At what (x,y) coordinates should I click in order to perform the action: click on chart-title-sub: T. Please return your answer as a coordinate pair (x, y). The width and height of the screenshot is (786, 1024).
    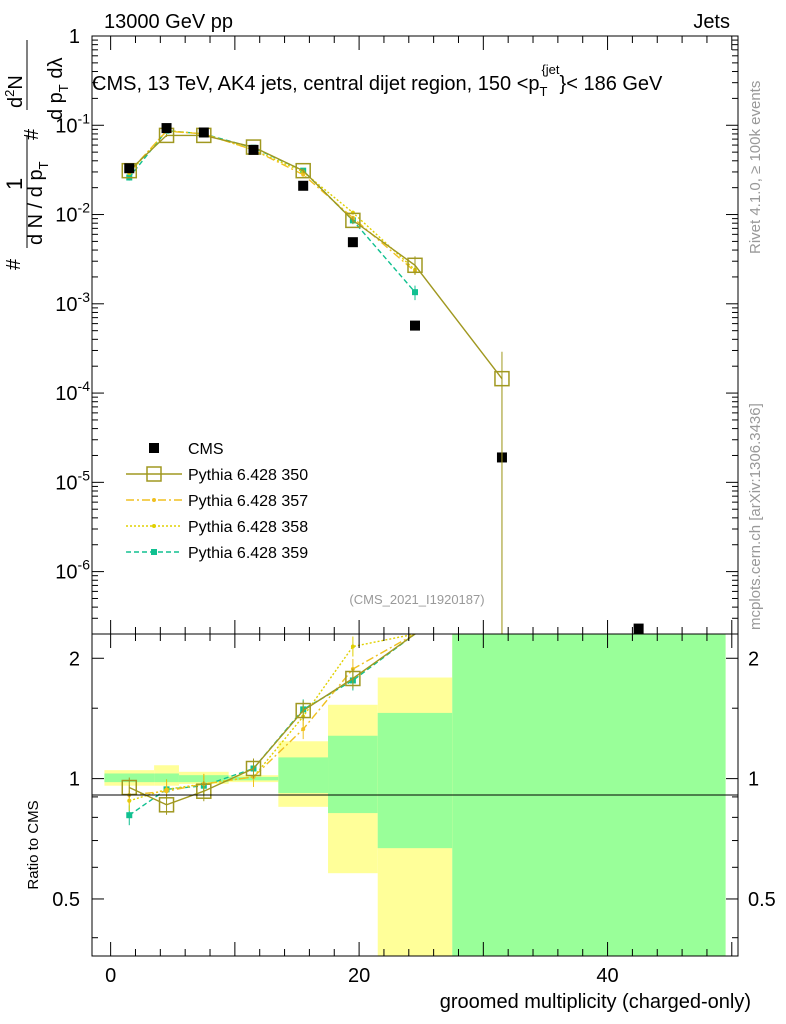
    Looking at the image, I should click on (544, 91).